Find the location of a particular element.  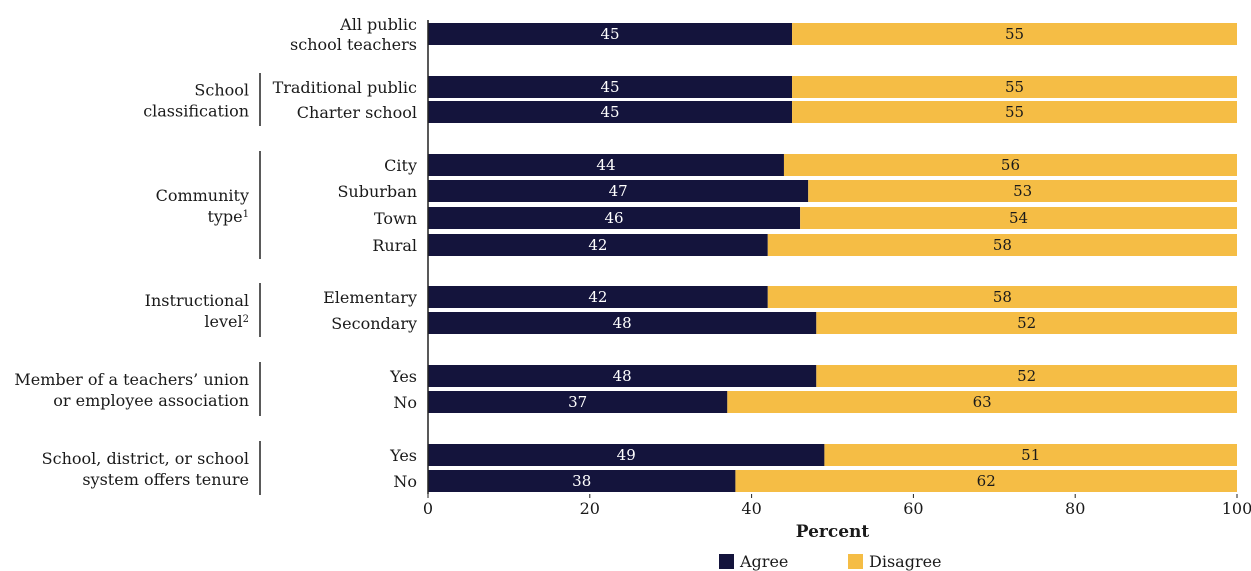

data-label-disagree: 63 is located at coordinates (982, 402).